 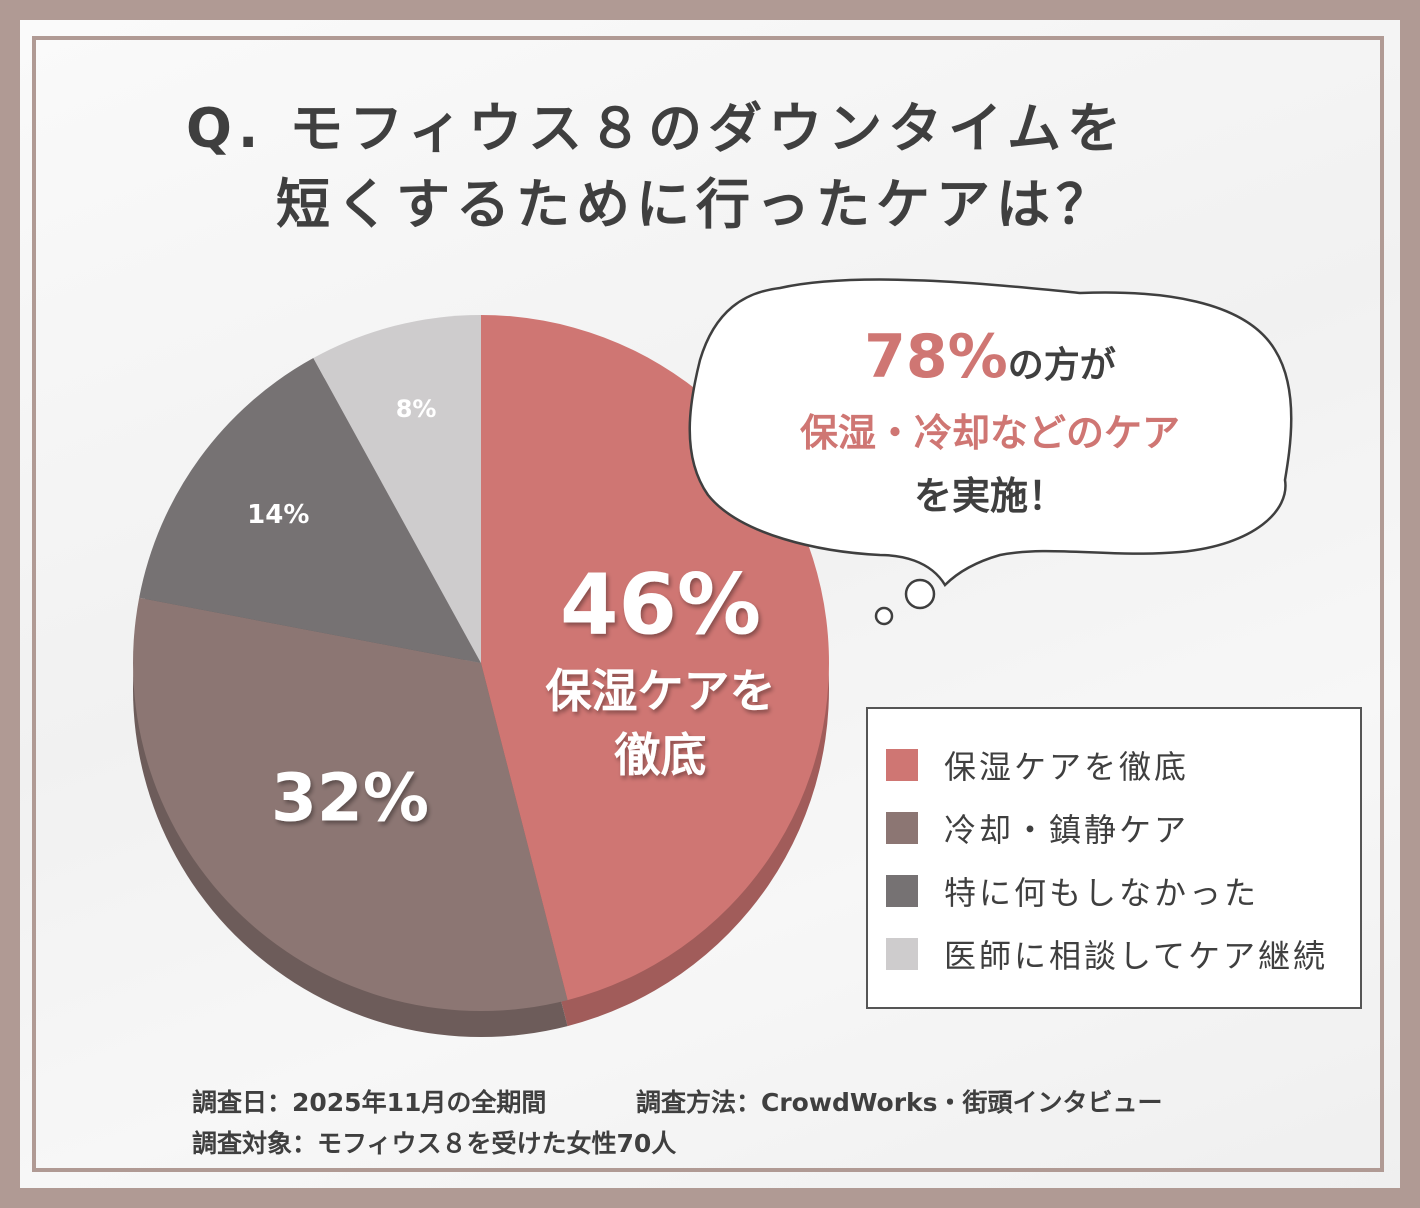 I want to click on callout-bubble, so click(x=990, y=452).